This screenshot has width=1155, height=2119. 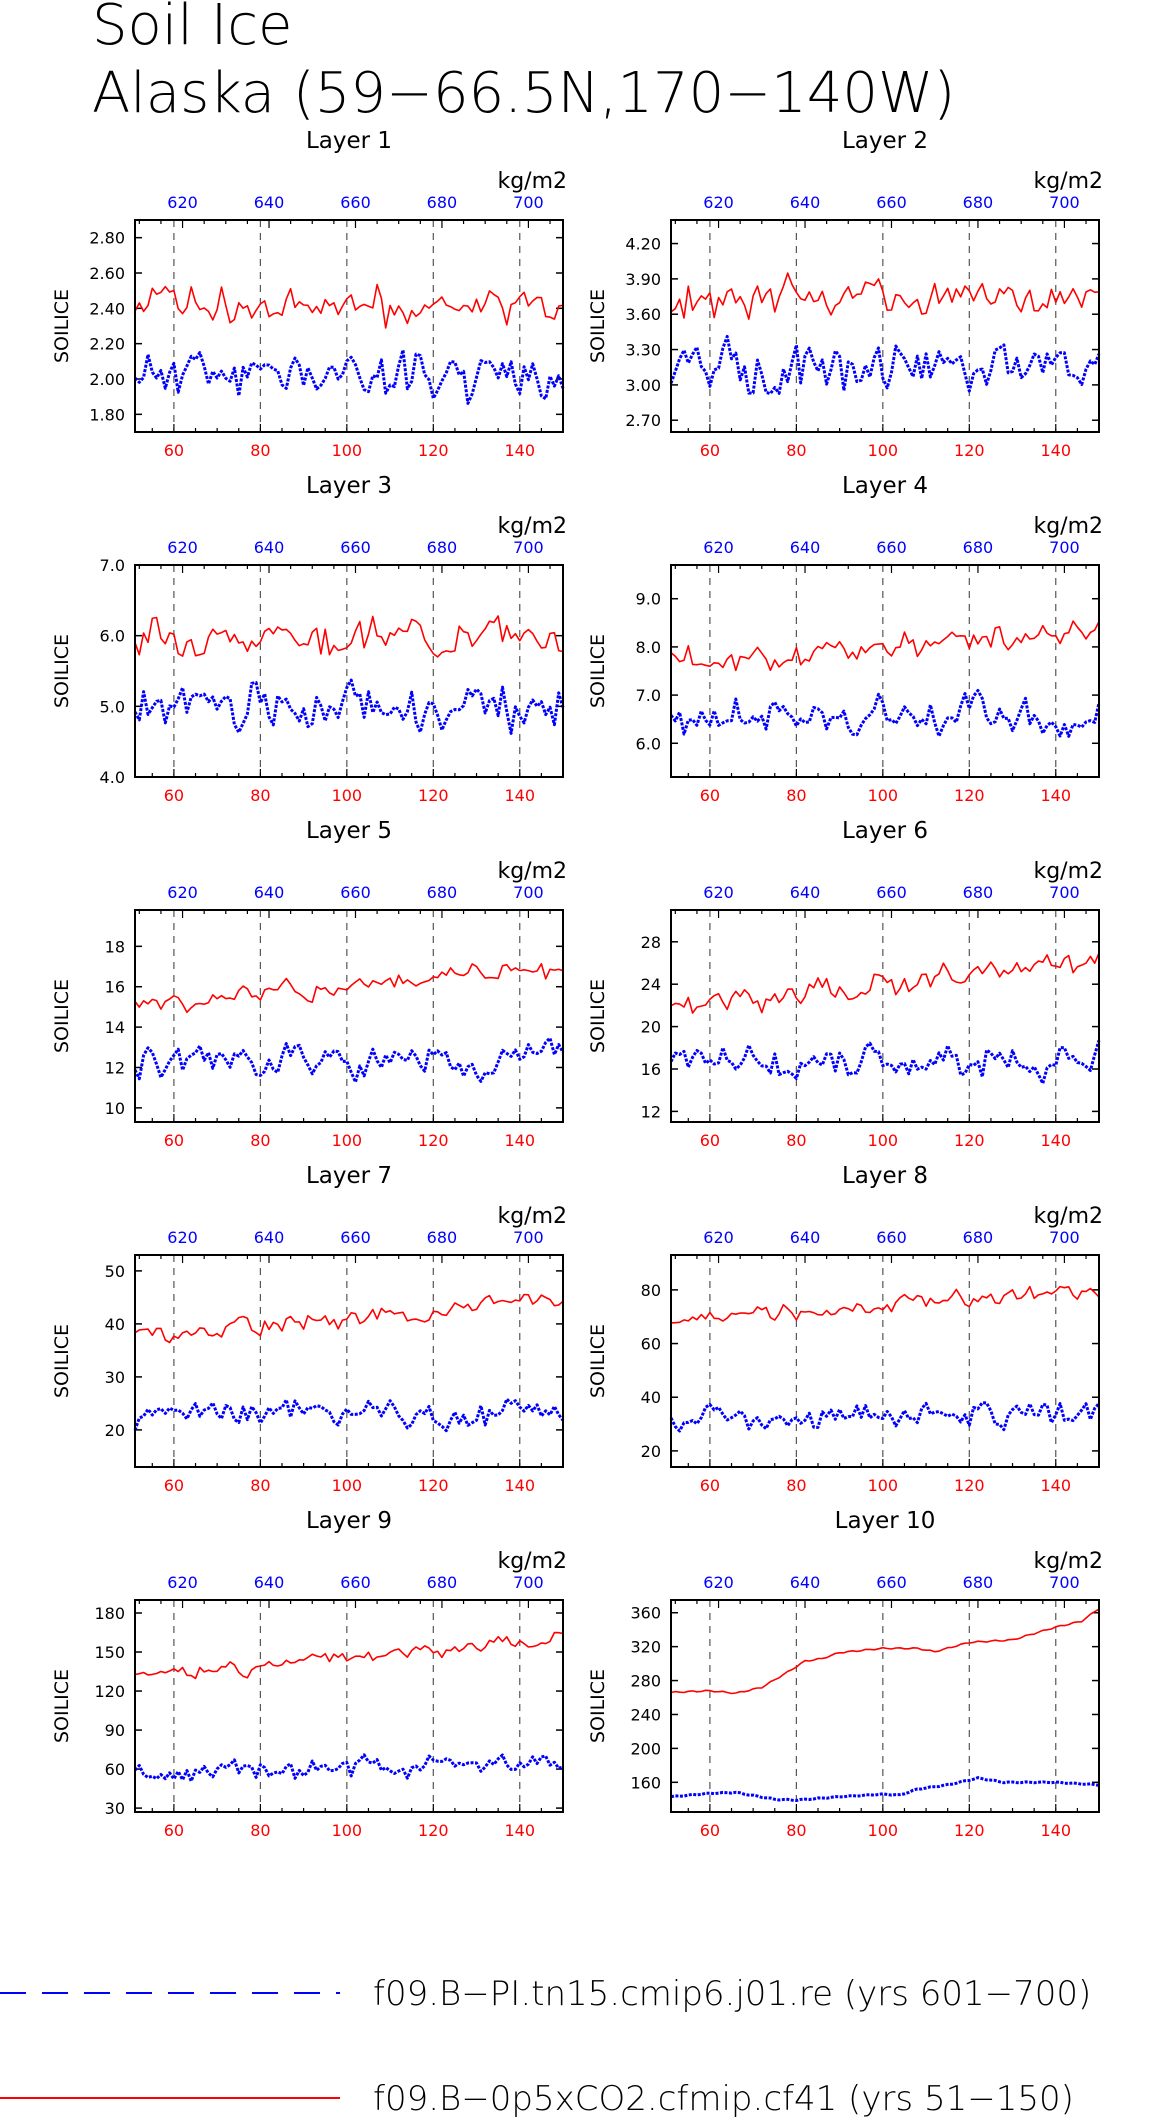 What do you see at coordinates (107, 344) in the screenshot?
I see `y-tick-label: 2.20` at bounding box center [107, 344].